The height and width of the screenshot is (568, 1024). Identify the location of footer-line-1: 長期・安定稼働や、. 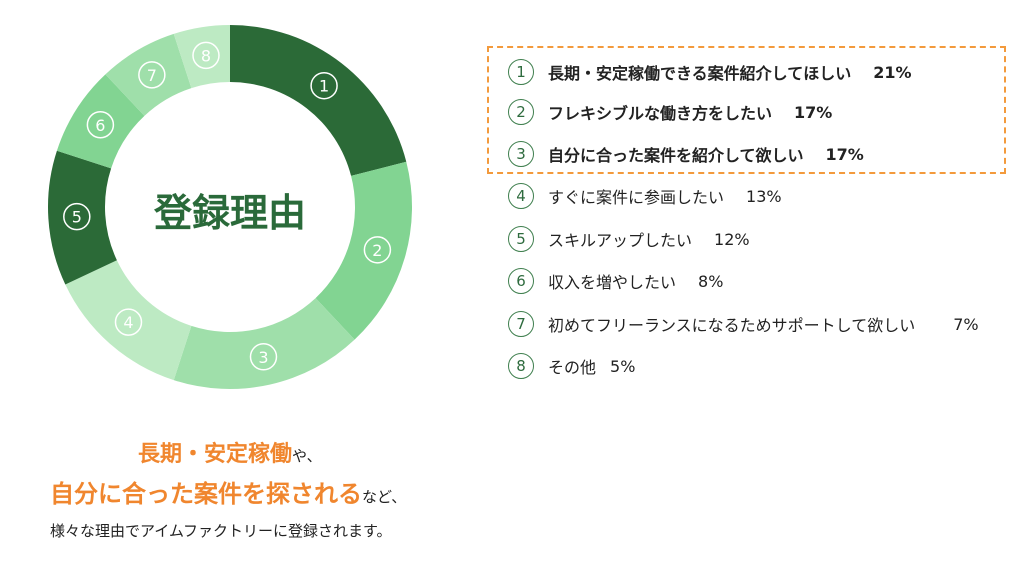
(230, 452).